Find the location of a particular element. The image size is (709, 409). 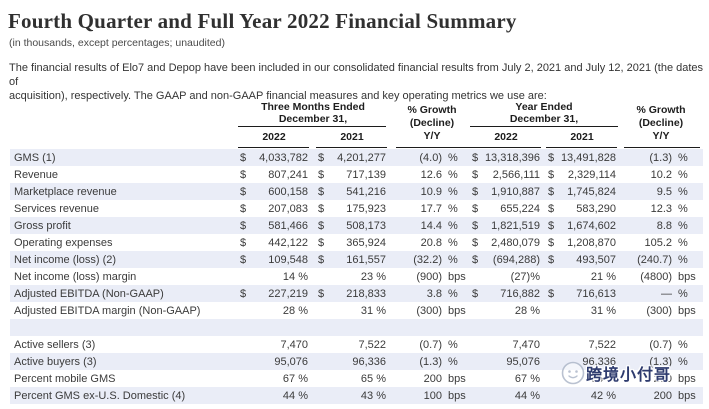

fy-2022-value: 1,910,887 is located at coordinates (515, 191).